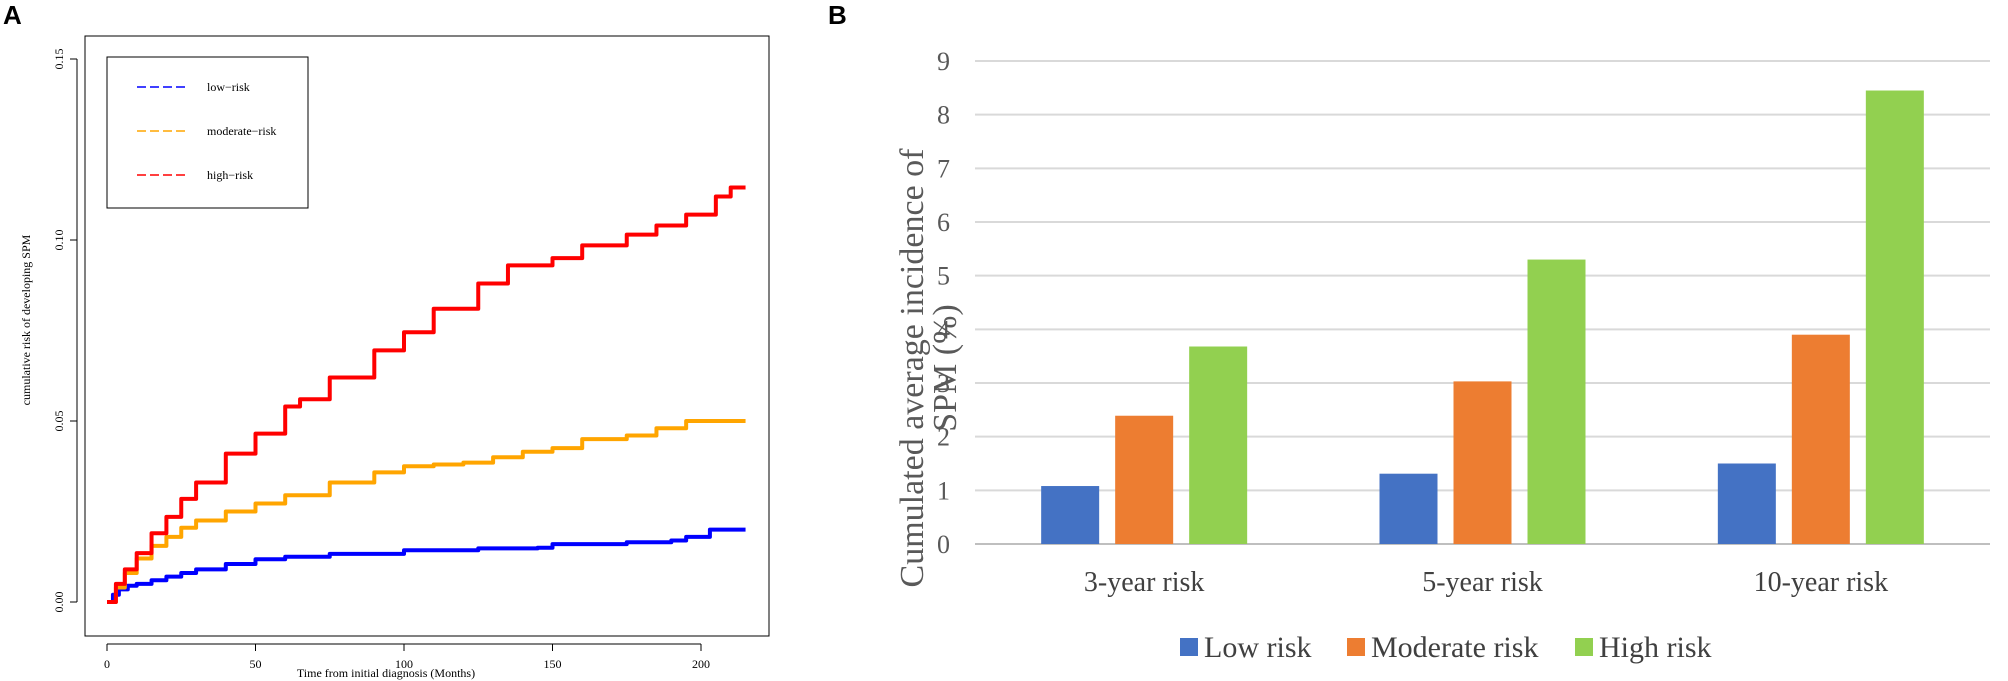  What do you see at coordinates (59, 602) in the screenshot?
I see `y-tick-label-a: 0.00` at bounding box center [59, 602].